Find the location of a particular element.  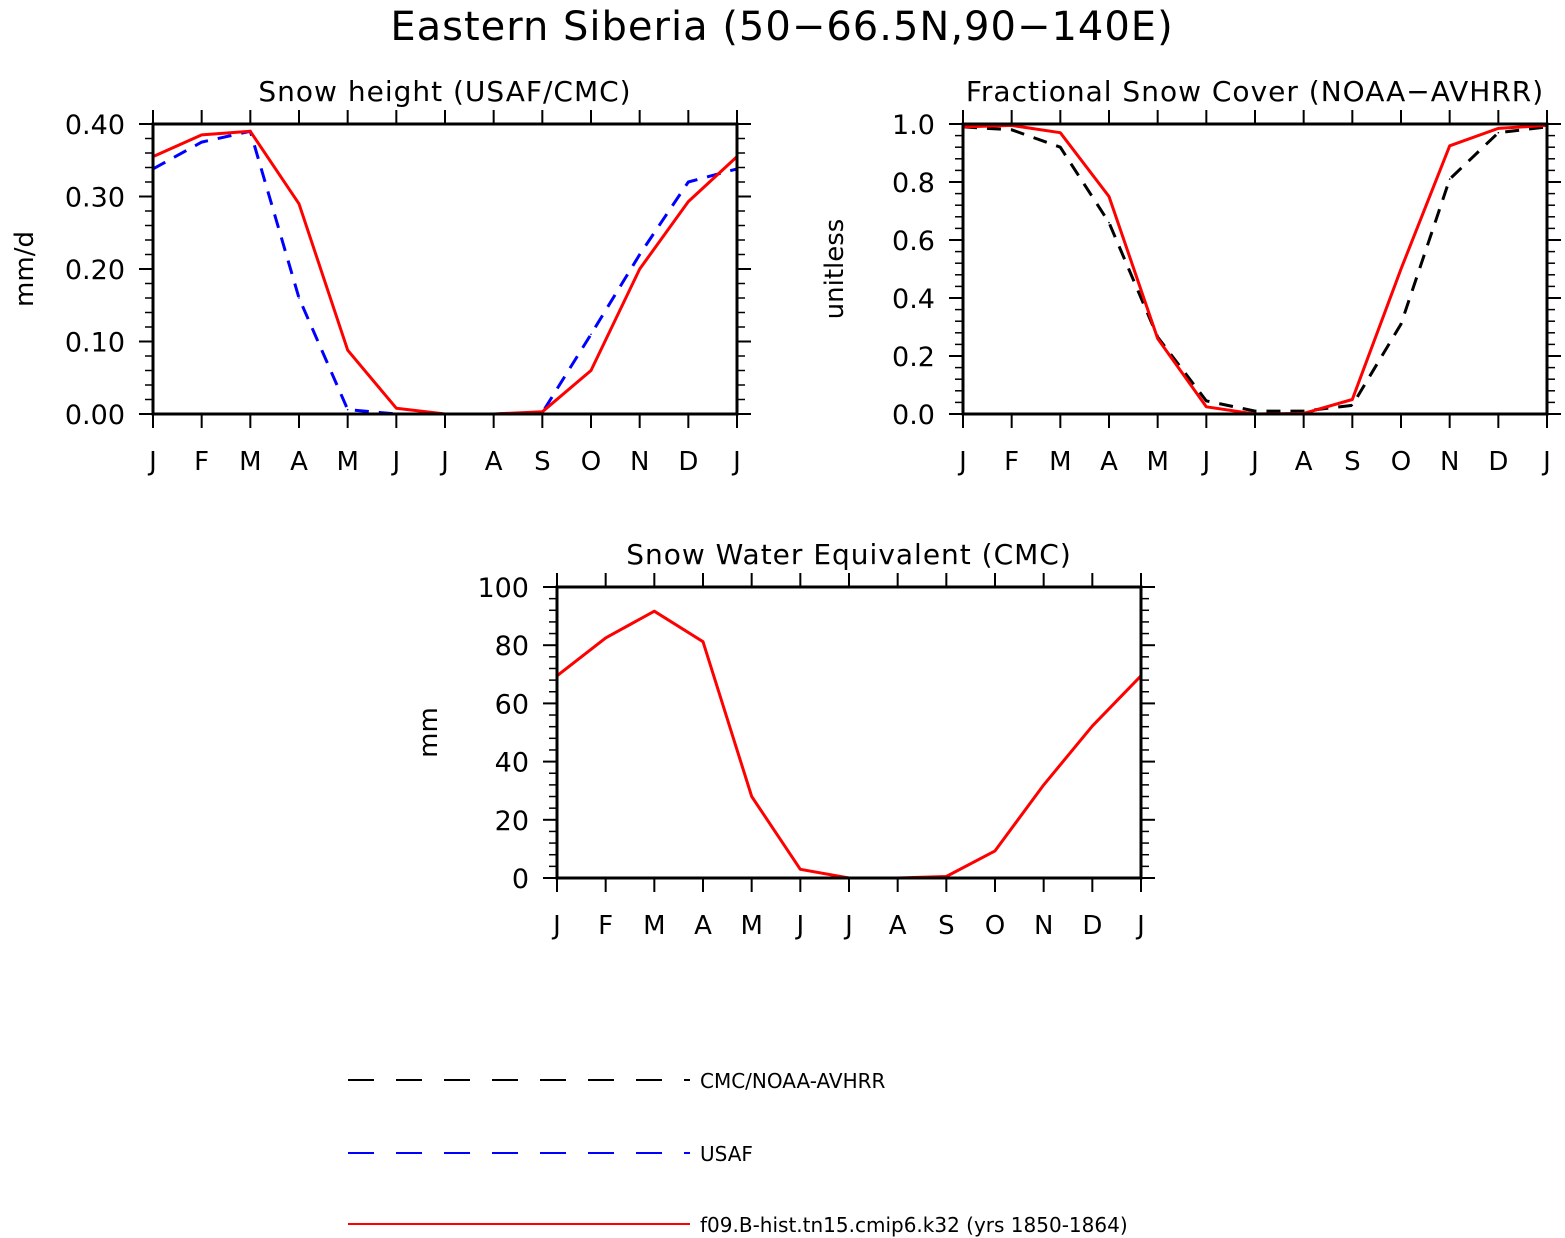

legend-label-obs: CMC/NOAA-AVHRR is located at coordinates (793, 1081).